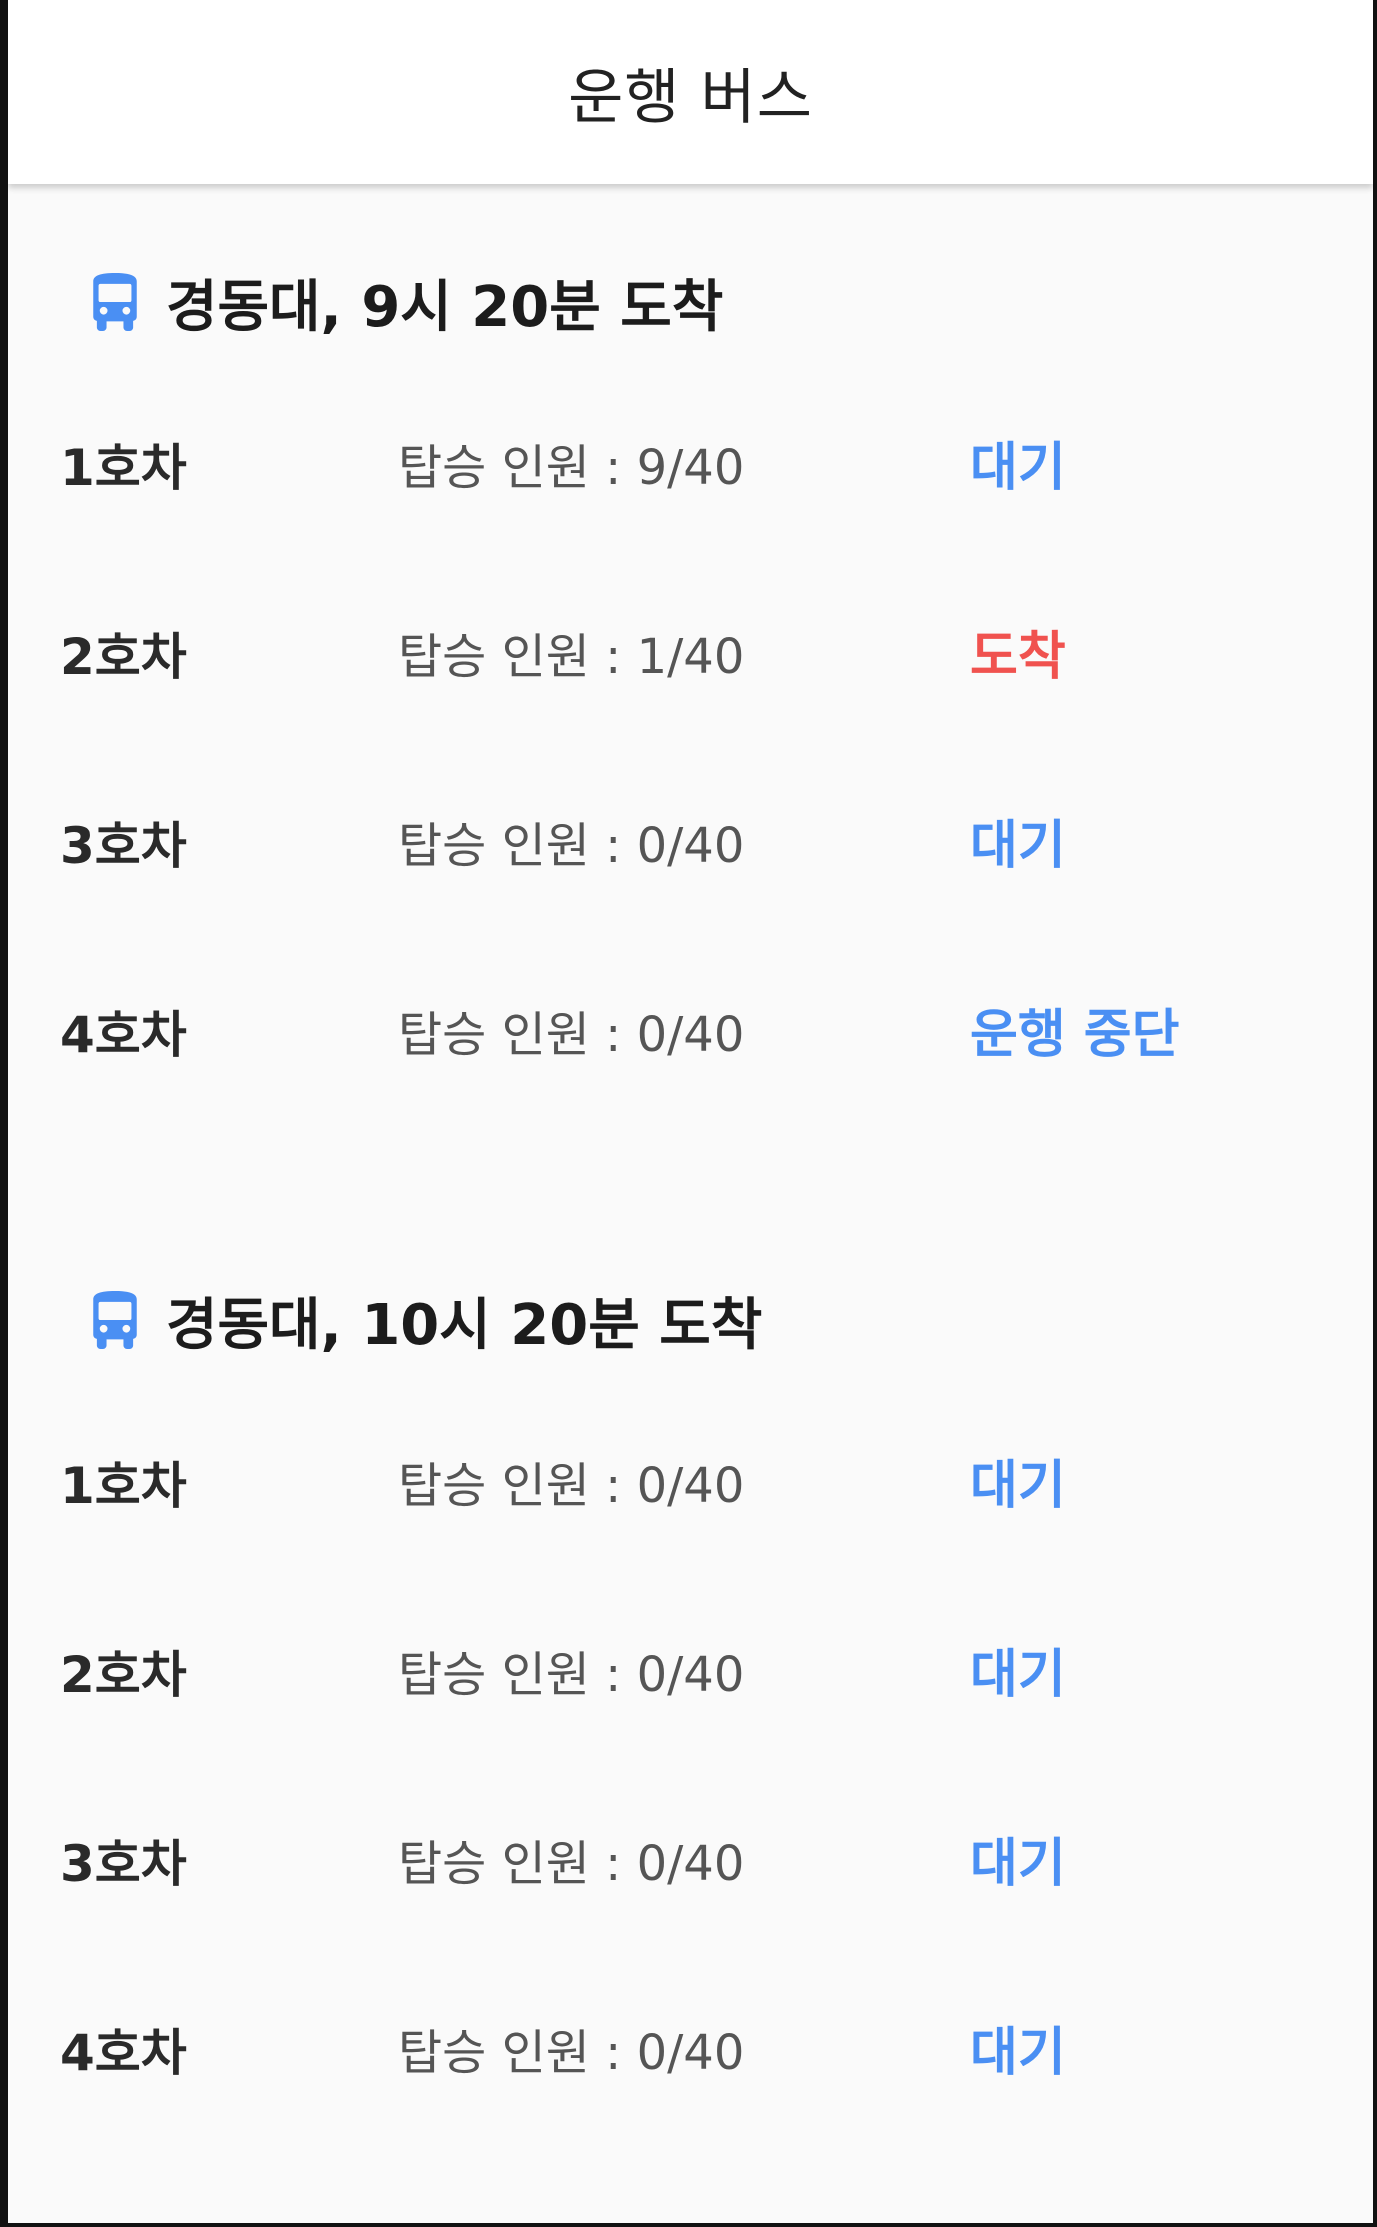 This screenshot has width=1377, height=2227. Describe the element at coordinates (571, 468) in the screenshot. I see `riders-count: 탑승 인원 : 9/40` at that location.